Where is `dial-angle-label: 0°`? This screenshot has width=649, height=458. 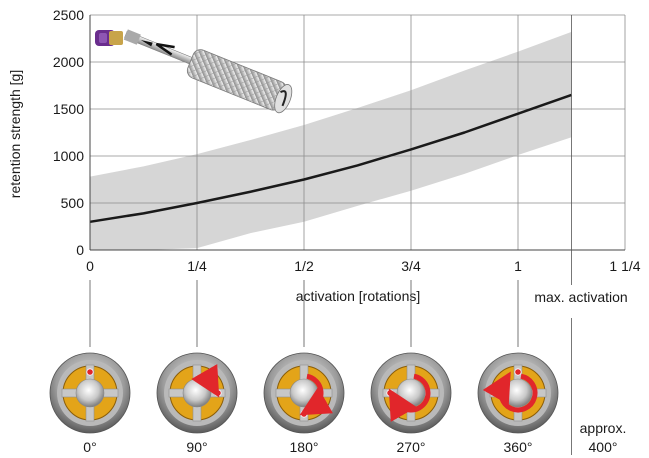
dial-angle-label: 0° is located at coordinates (89, 447).